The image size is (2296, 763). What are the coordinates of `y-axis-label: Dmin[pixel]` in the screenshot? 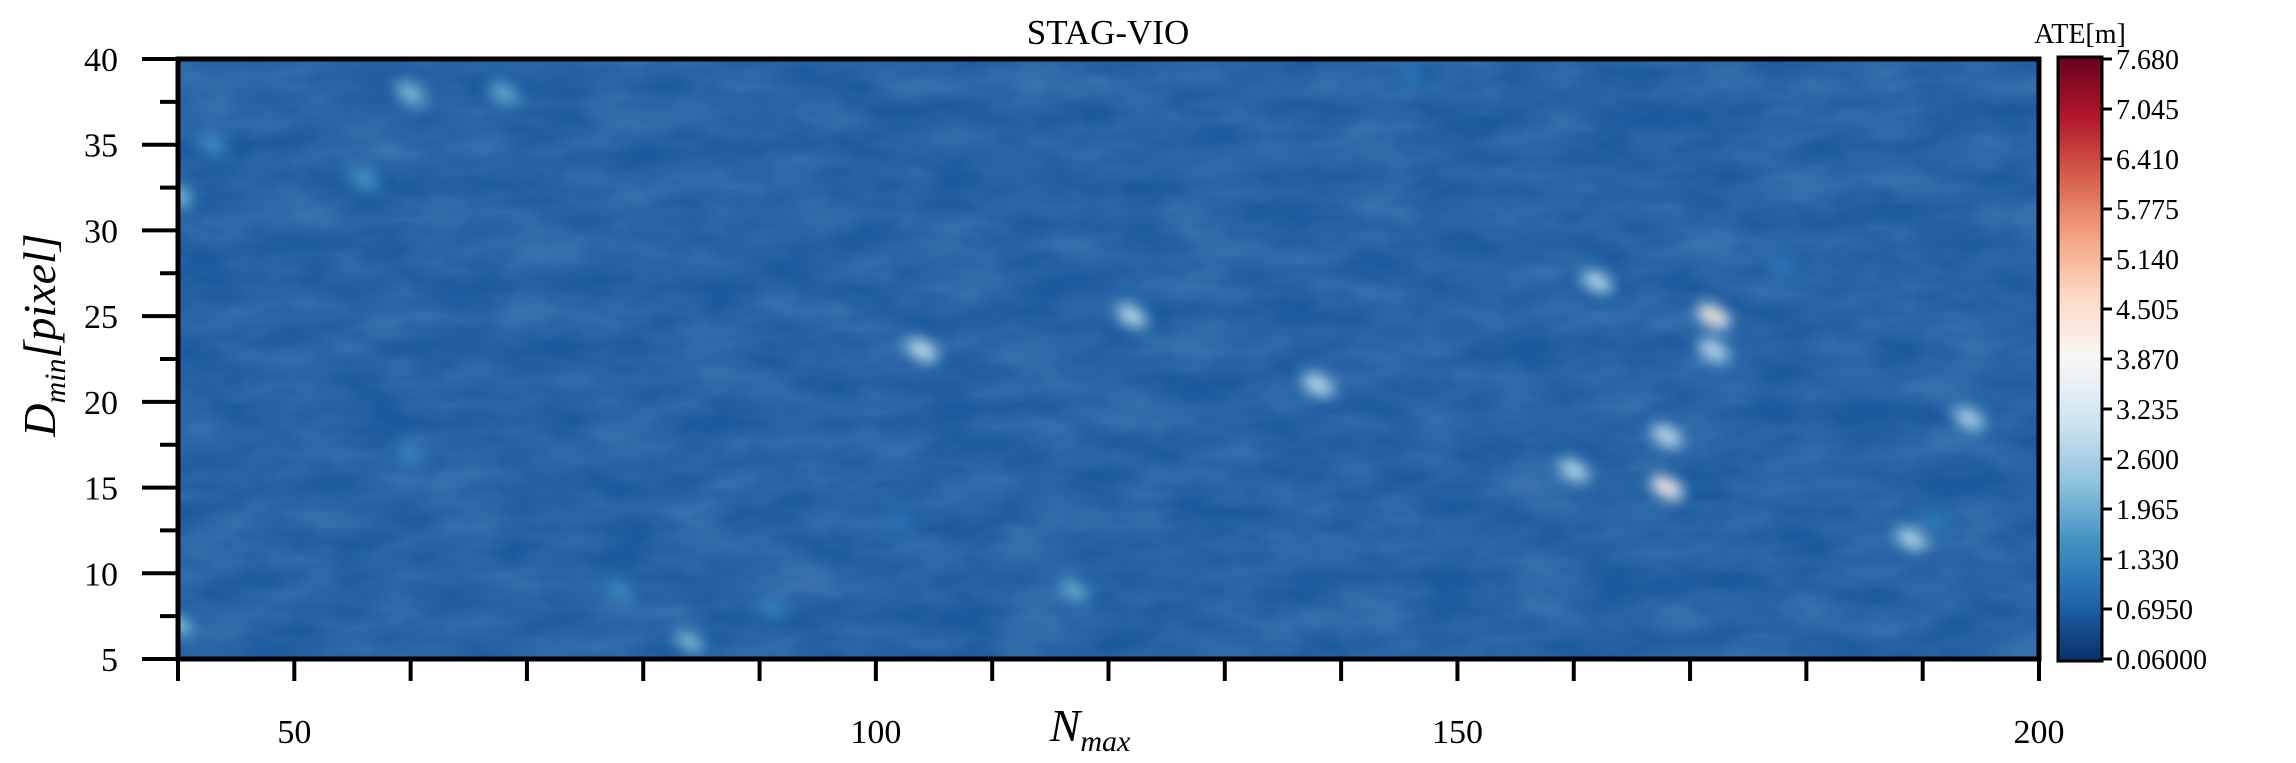 It's located at (43, 335).